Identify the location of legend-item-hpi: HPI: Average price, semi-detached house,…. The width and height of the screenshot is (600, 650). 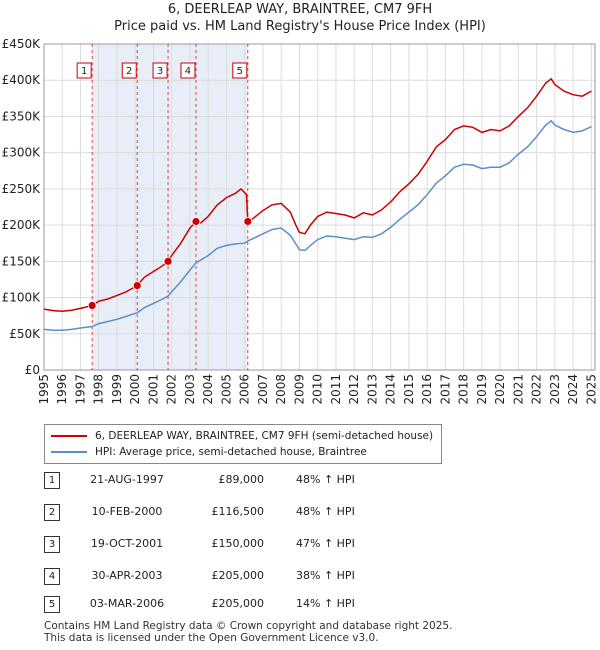
(209, 452).